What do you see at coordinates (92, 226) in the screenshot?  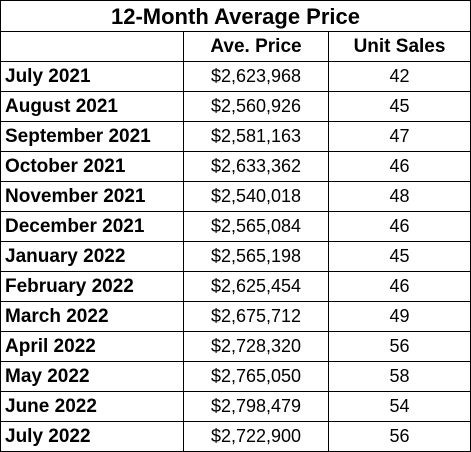 I see `row-month: December 2021` at bounding box center [92, 226].